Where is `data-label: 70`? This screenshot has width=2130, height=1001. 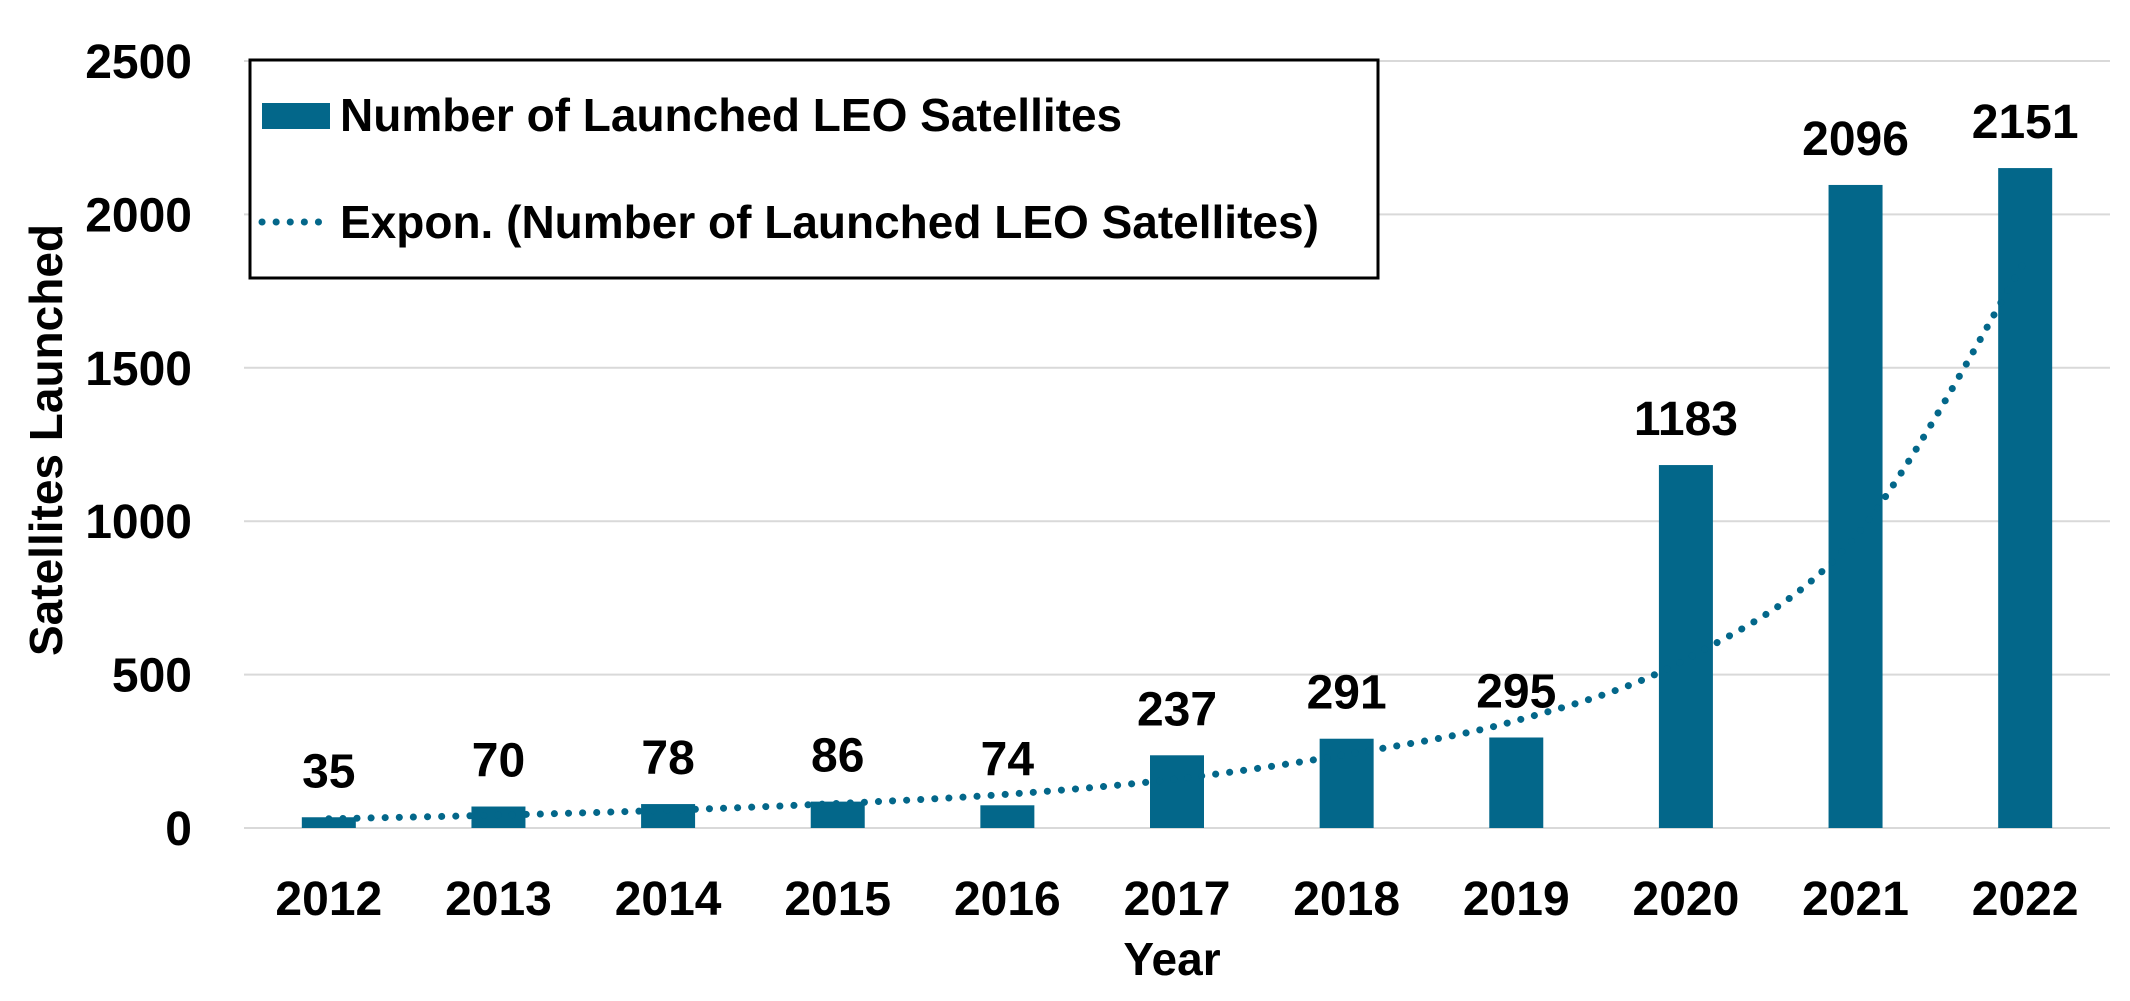 data-label: 70 is located at coordinates (498, 761).